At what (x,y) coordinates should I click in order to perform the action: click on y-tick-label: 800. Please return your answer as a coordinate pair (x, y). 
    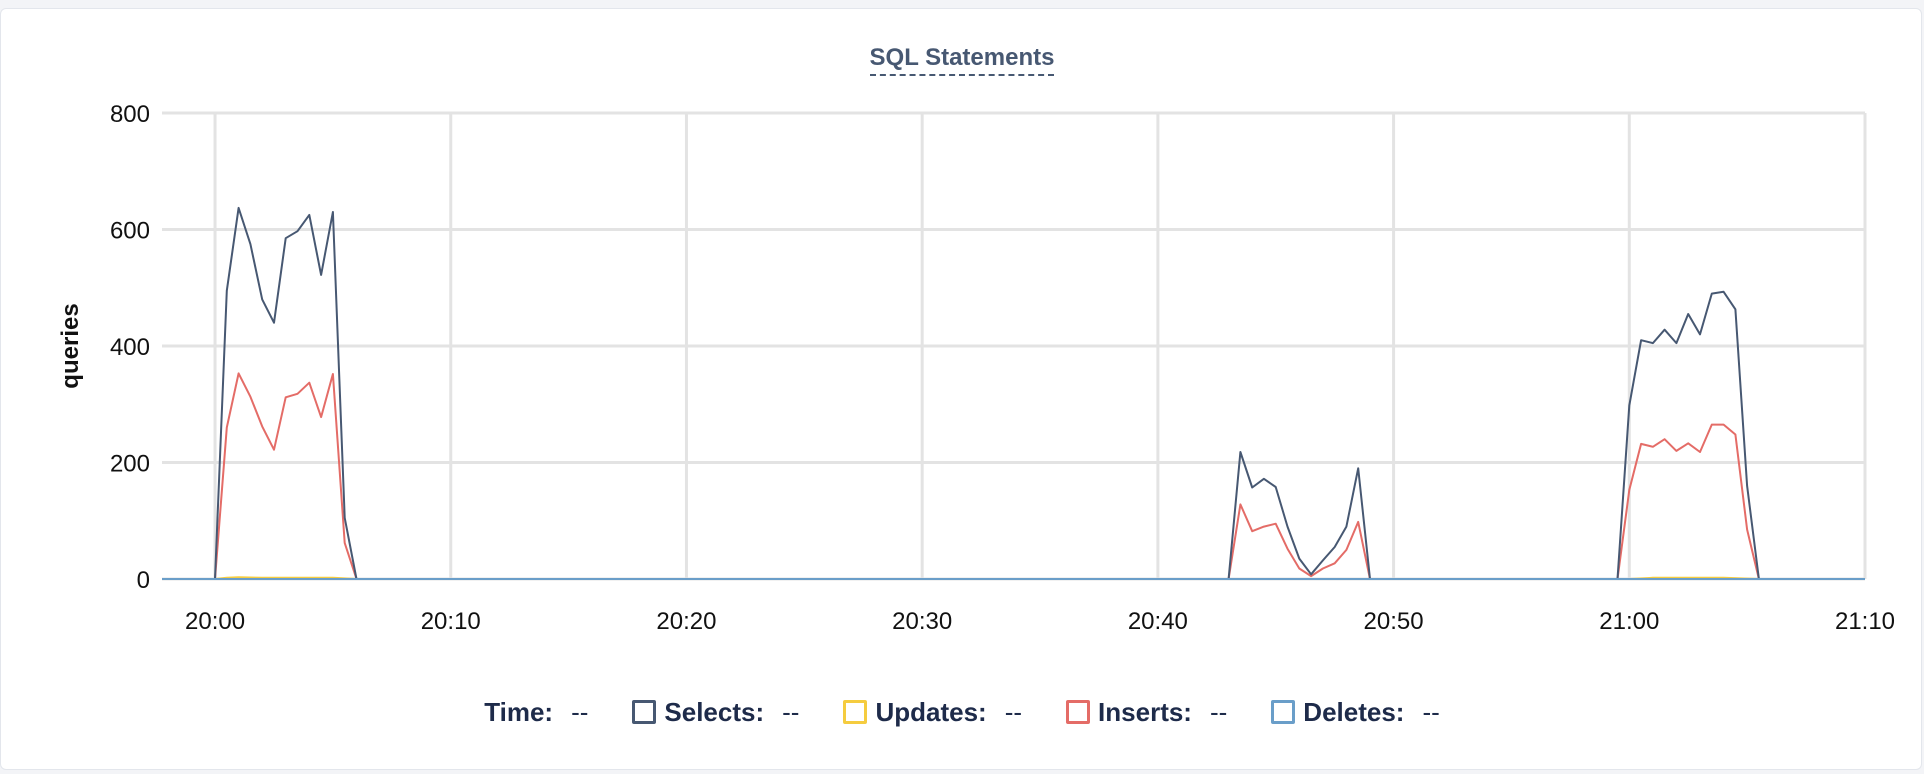
    Looking at the image, I should click on (130, 114).